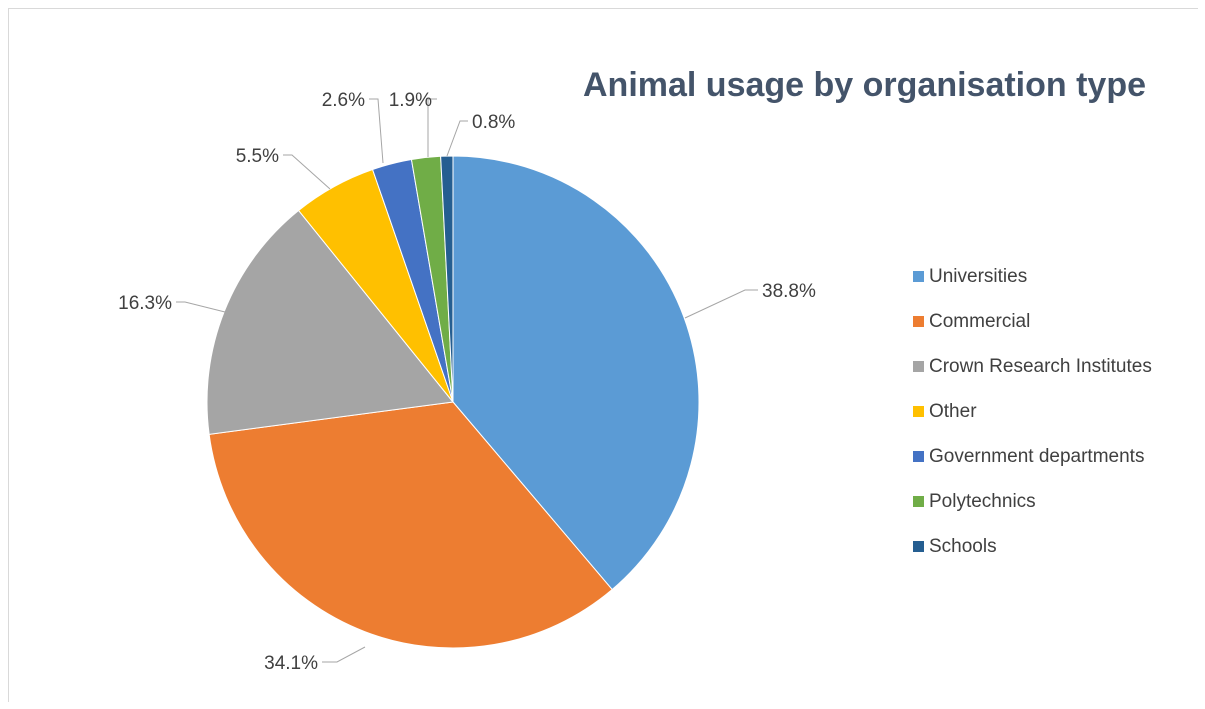  What do you see at coordinates (343, 100) in the screenshot?
I see `data-label: 2.6%` at bounding box center [343, 100].